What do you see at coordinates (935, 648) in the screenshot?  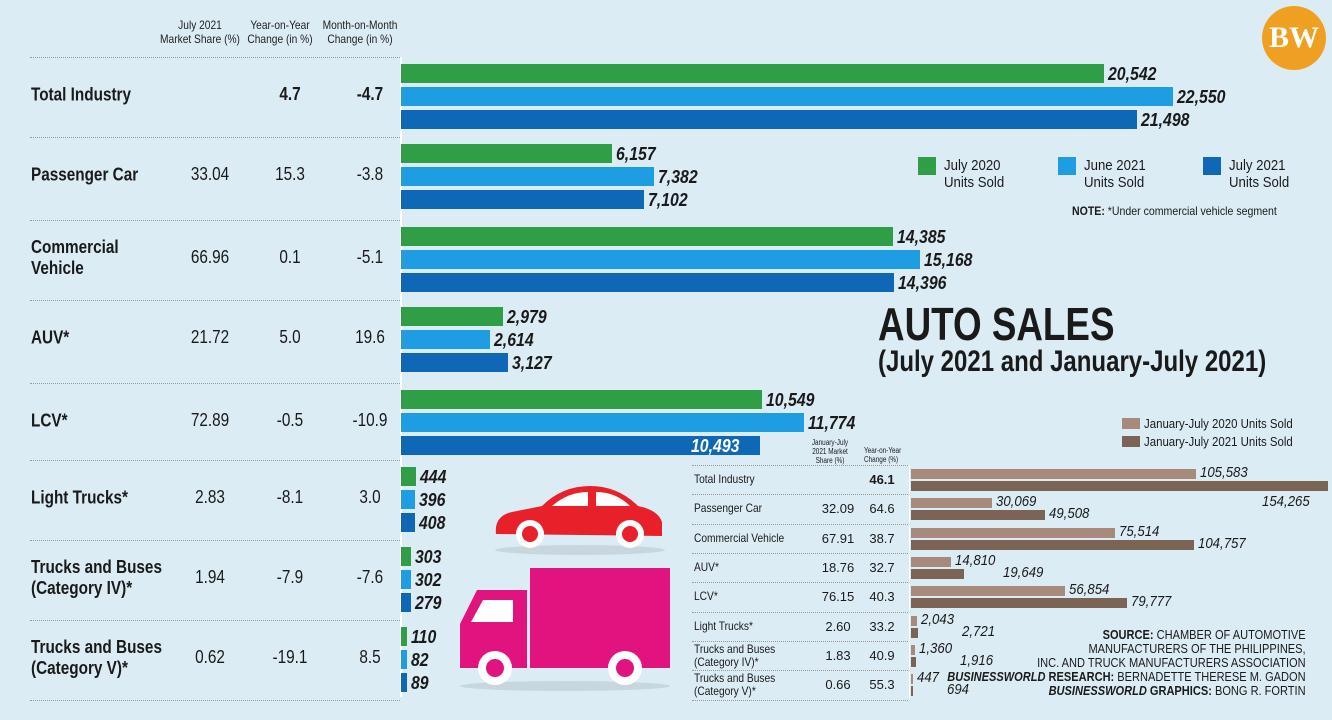 I see `data-label: 1,360` at bounding box center [935, 648].